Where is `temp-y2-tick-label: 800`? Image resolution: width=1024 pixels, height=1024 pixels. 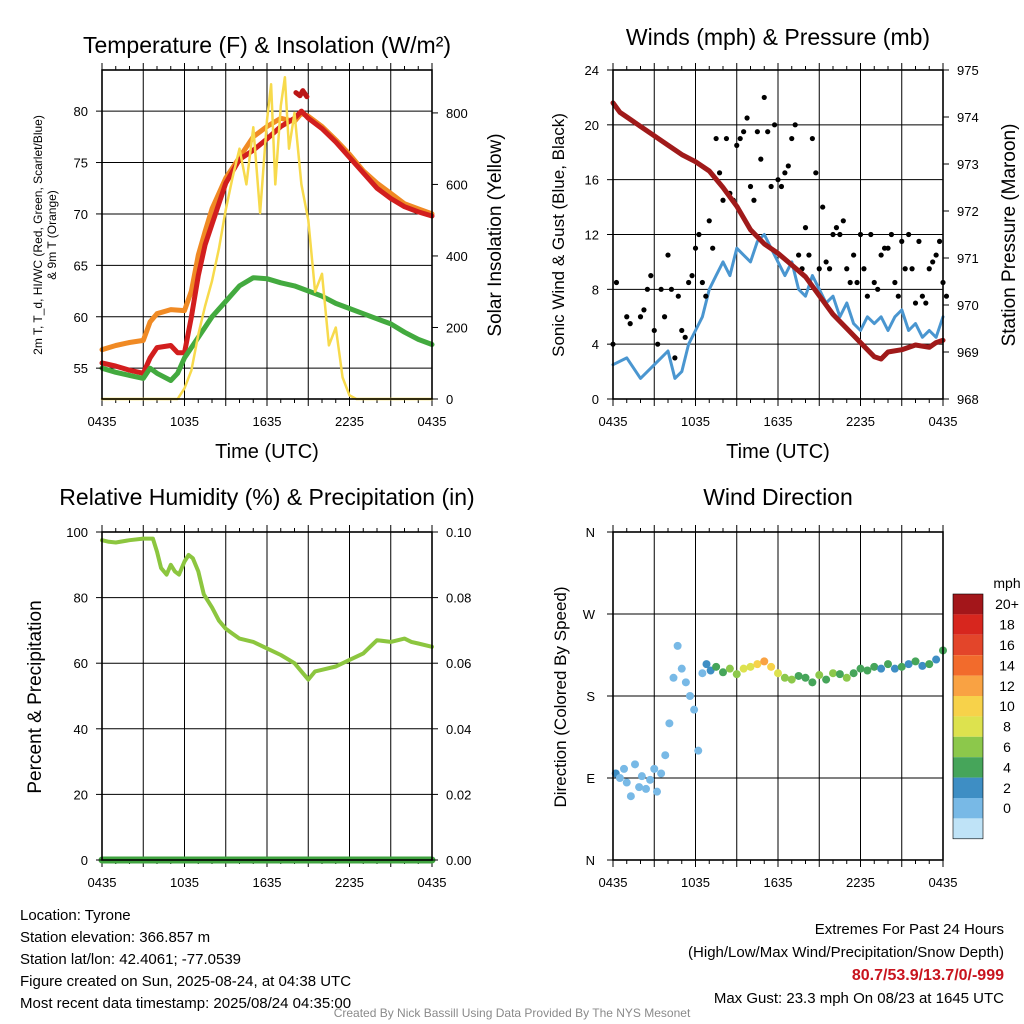
temp-y2-tick-label: 800 is located at coordinates (457, 113).